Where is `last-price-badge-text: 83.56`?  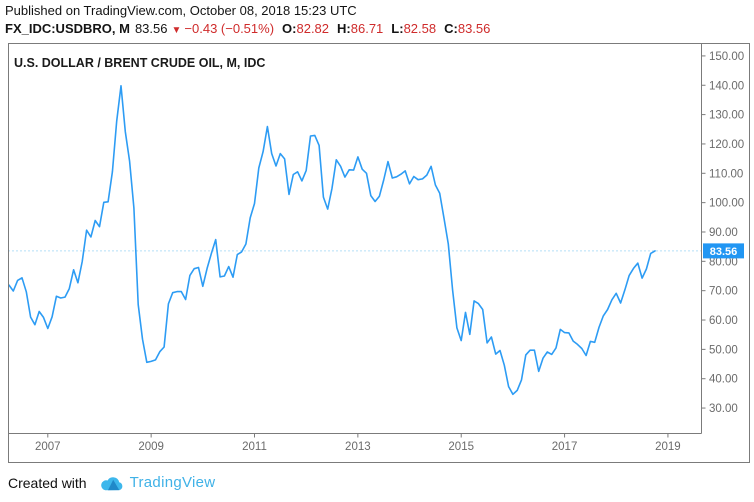
last-price-badge-text: 83.56 is located at coordinates (724, 252).